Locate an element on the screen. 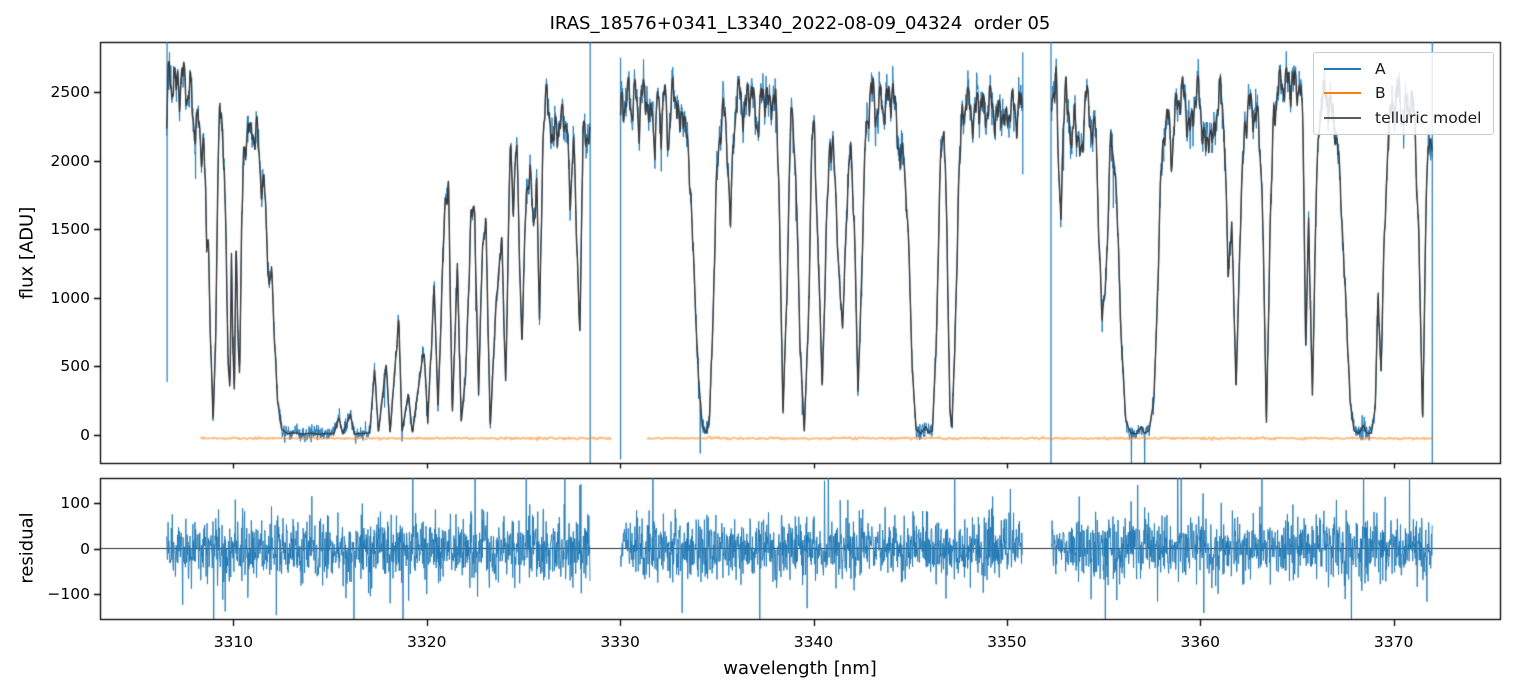 The width and height of the screenshot is (1513, 696). flux-tick-label-1000: 1000 is located at coordinates (70, 297).